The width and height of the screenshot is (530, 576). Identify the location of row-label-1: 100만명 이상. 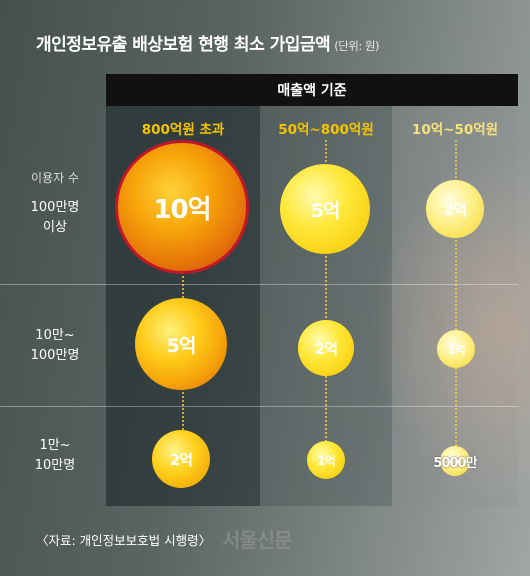
(55, 218).